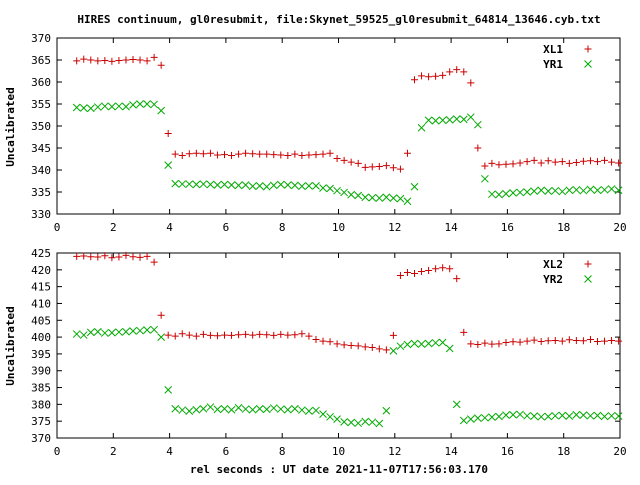 This screenshot has height=485, width=640. Describe the element at coordinates (41, 337) in the screenshot. I see `y-tick-label: 400` at that location.